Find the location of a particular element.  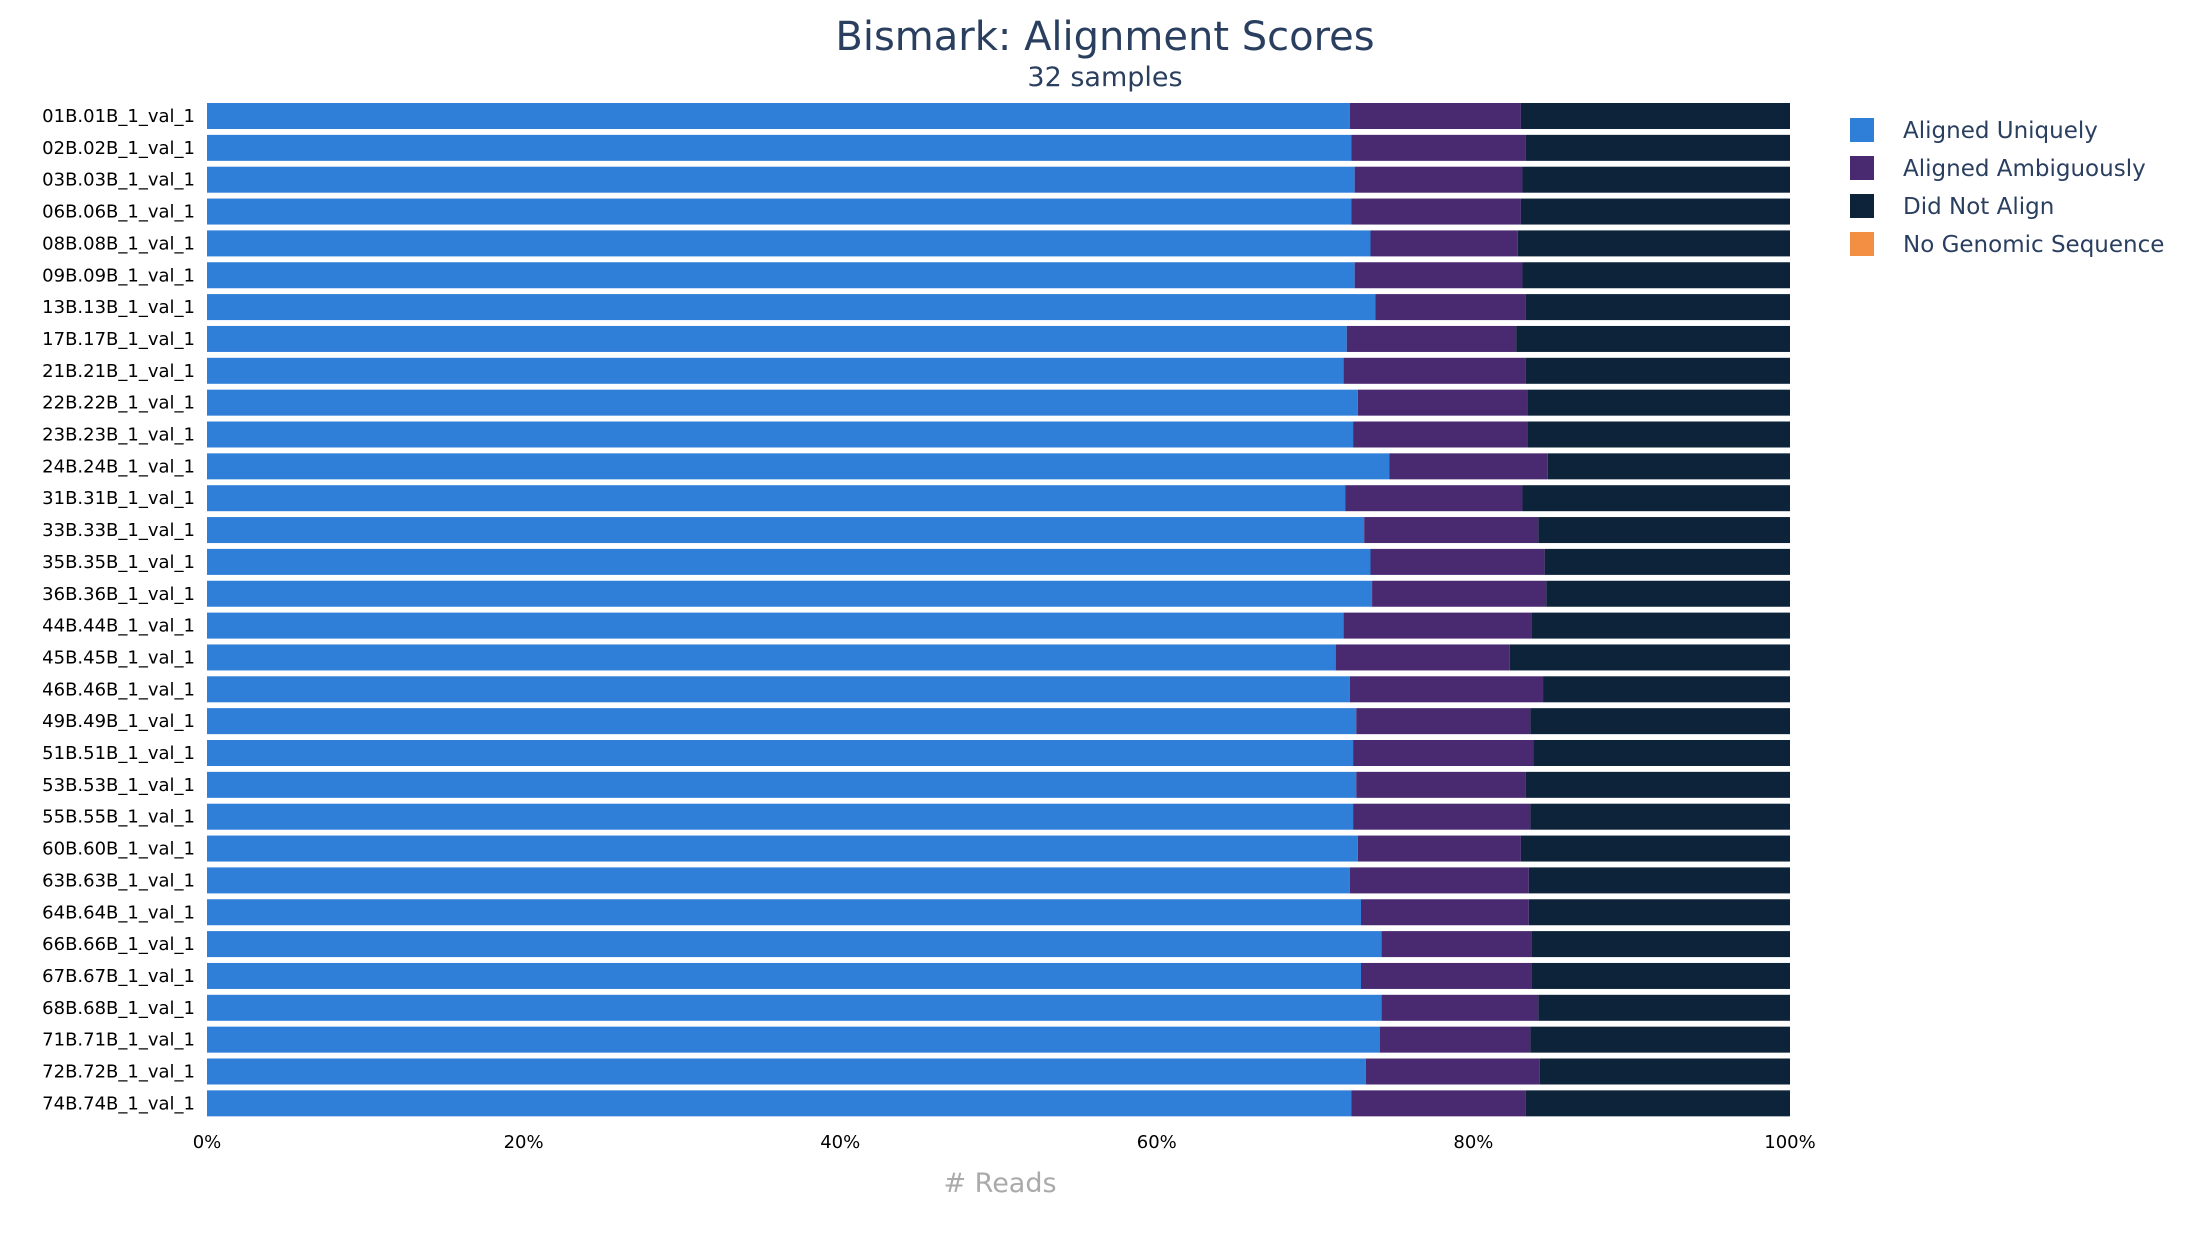

legend-label: Aligned Uniquely is located at coordinates (2000, 131).